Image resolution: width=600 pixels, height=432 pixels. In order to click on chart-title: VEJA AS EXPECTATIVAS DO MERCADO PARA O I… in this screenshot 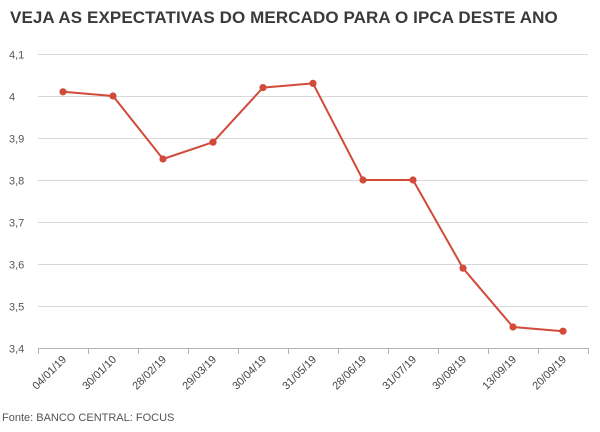, I will do `click(284, 17)`.